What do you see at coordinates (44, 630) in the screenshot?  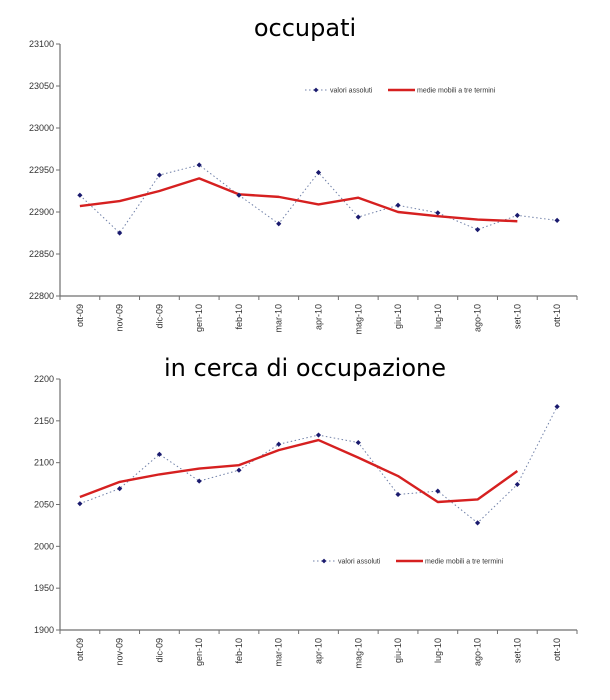 I see `y-tick-label: 1900` at bounding box center [44, 630].